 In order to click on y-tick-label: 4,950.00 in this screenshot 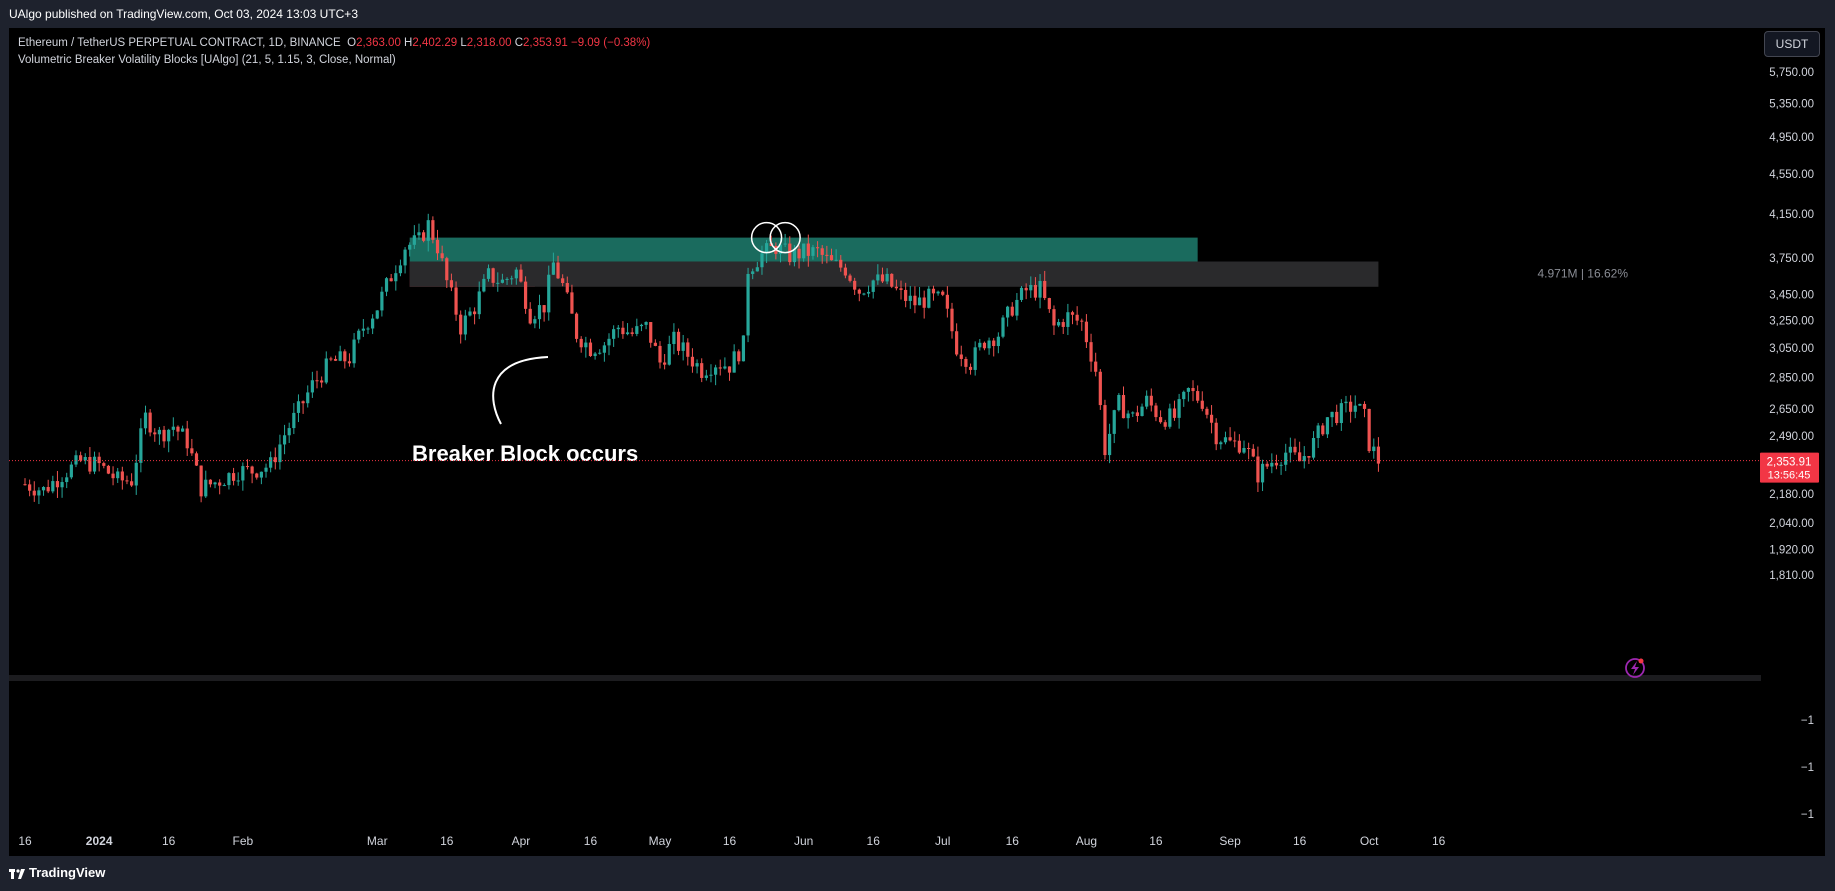, I will do `click(1791, 138)`.